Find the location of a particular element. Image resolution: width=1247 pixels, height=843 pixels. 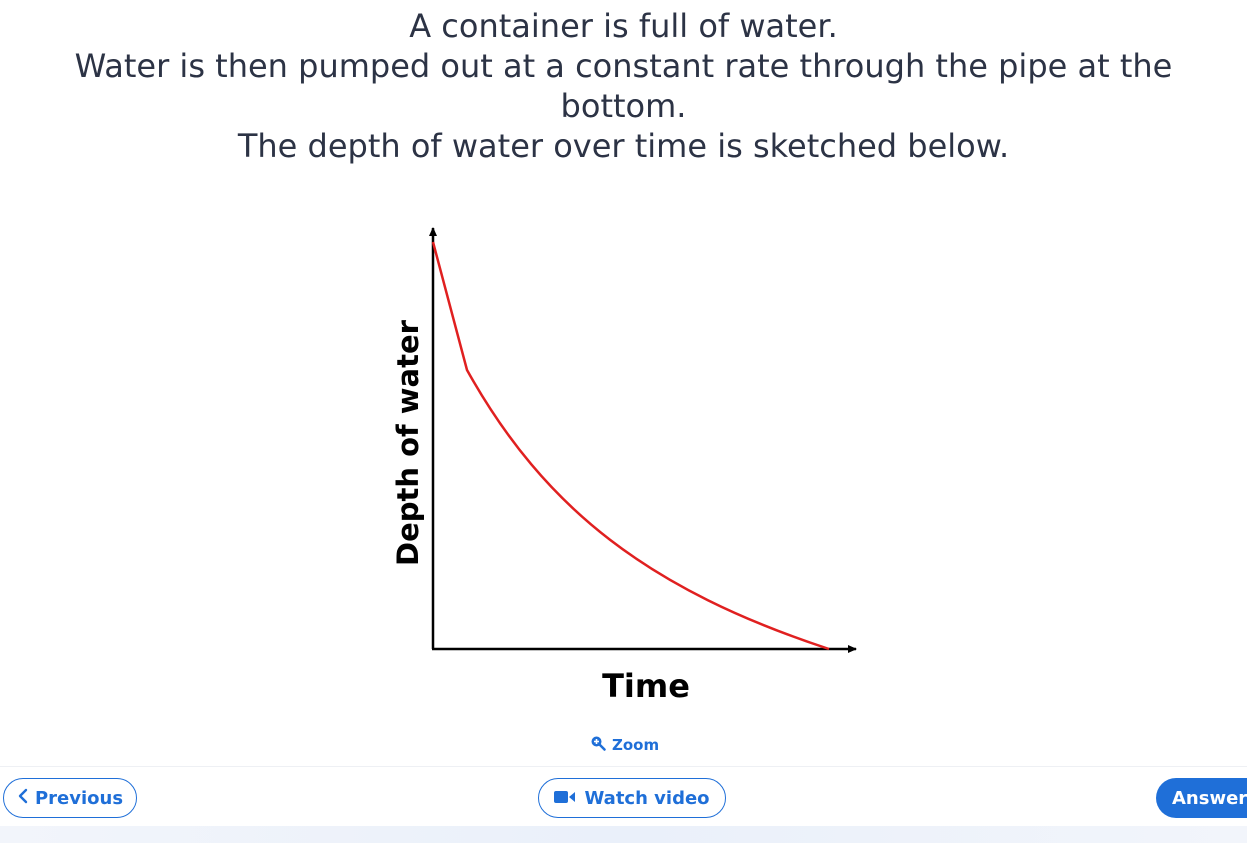

previous-button: Previous is located at coordinates (70, 798).